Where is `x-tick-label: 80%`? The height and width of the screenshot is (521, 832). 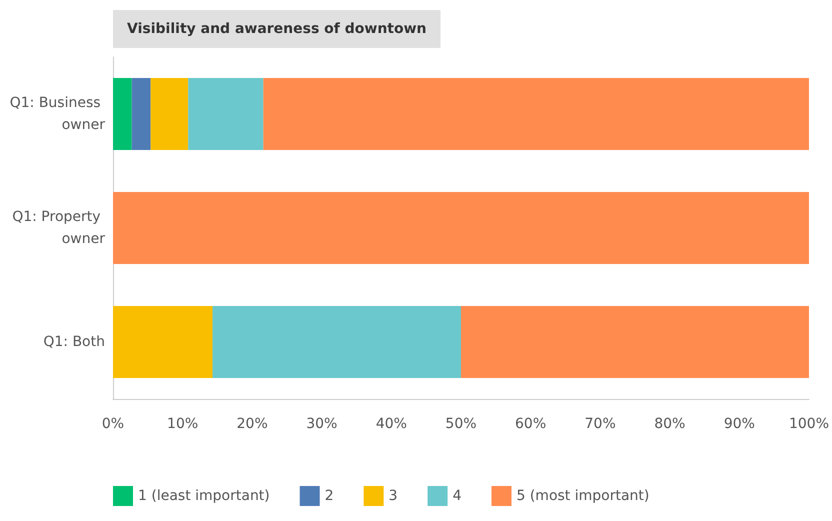
x-tick-label: 80% is located at coordinates (670, 424).